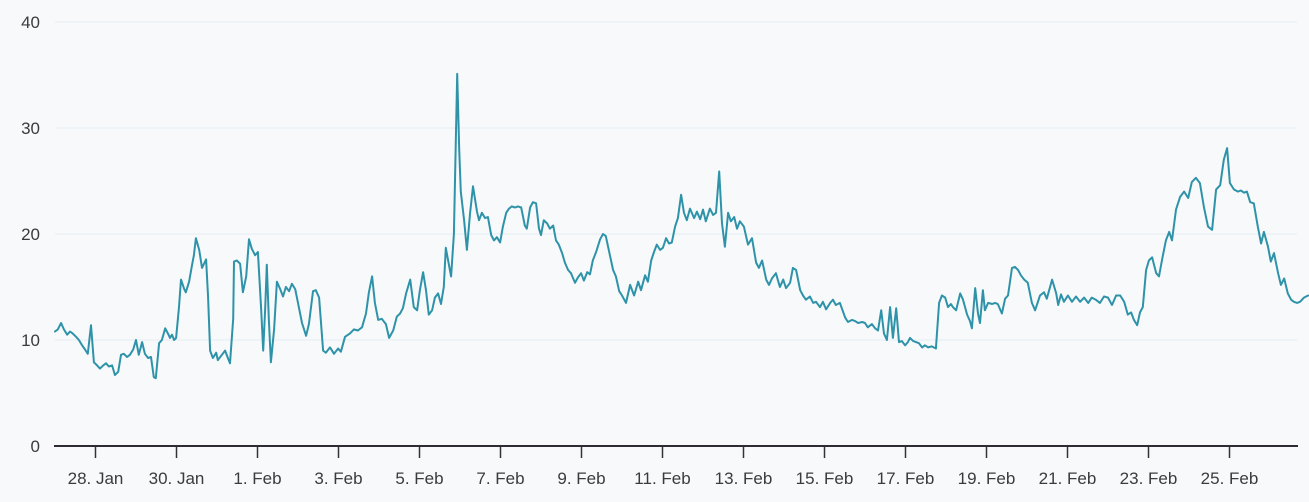  I want to click on y-axis-label: 30, so click(30, 128).